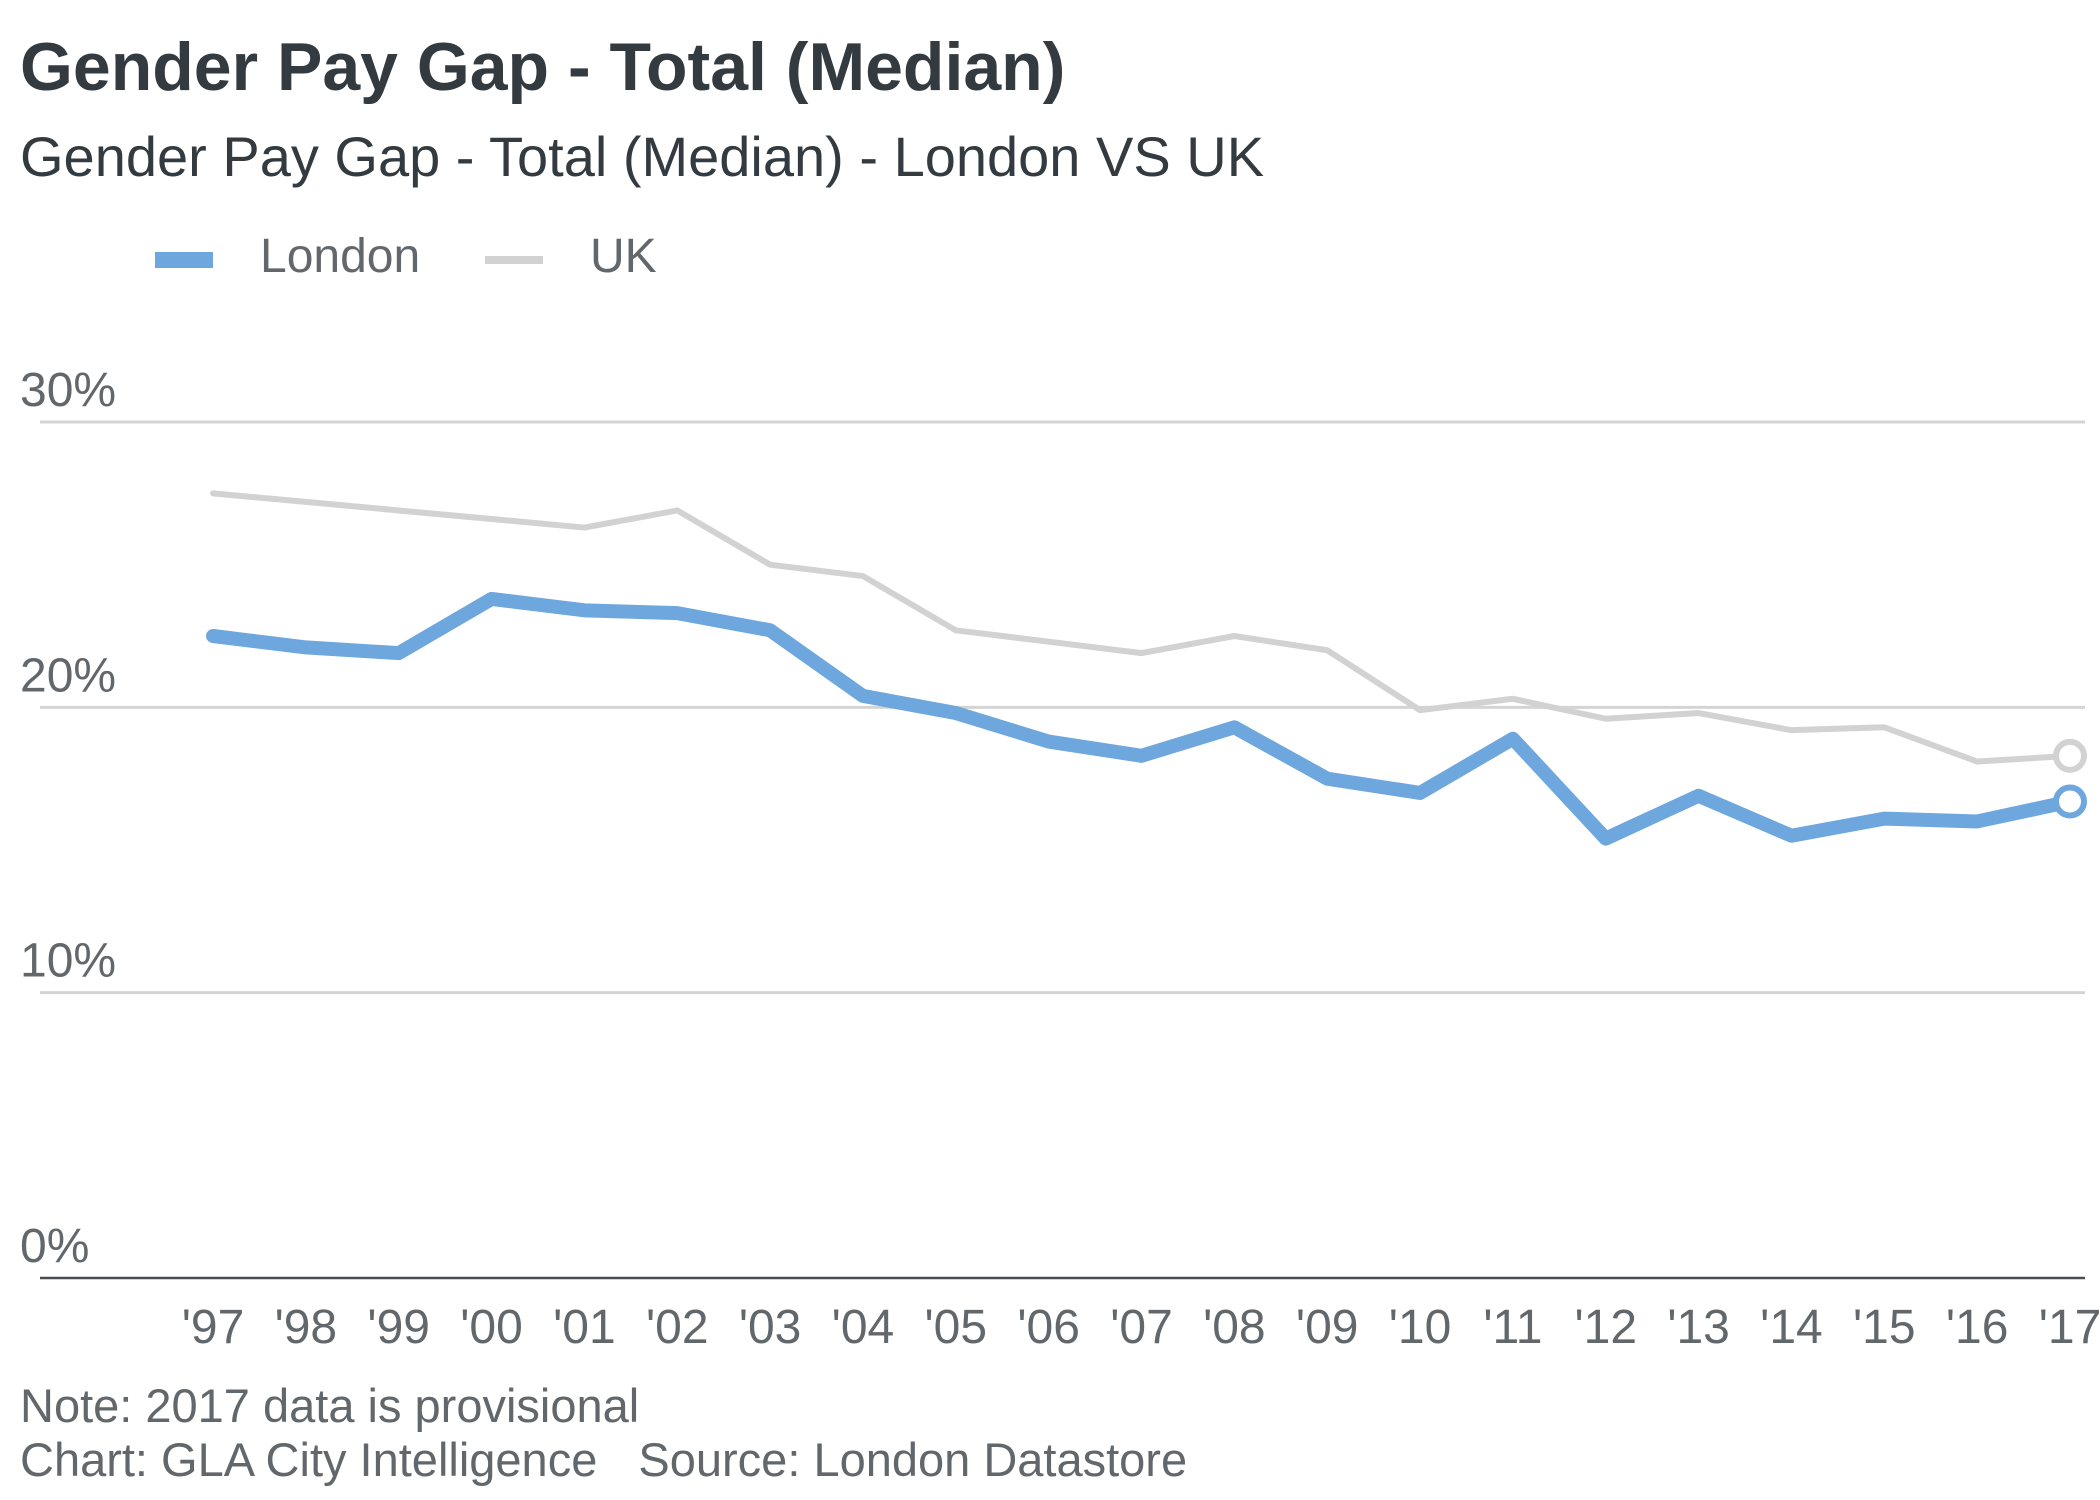 This screenshot has width=2100, height=1500. What do you see at coordinates (330, 1405) in the screenshot?
I see `chart-note: Note: 2017 data is provisional` at bounding box center [330, 1405].